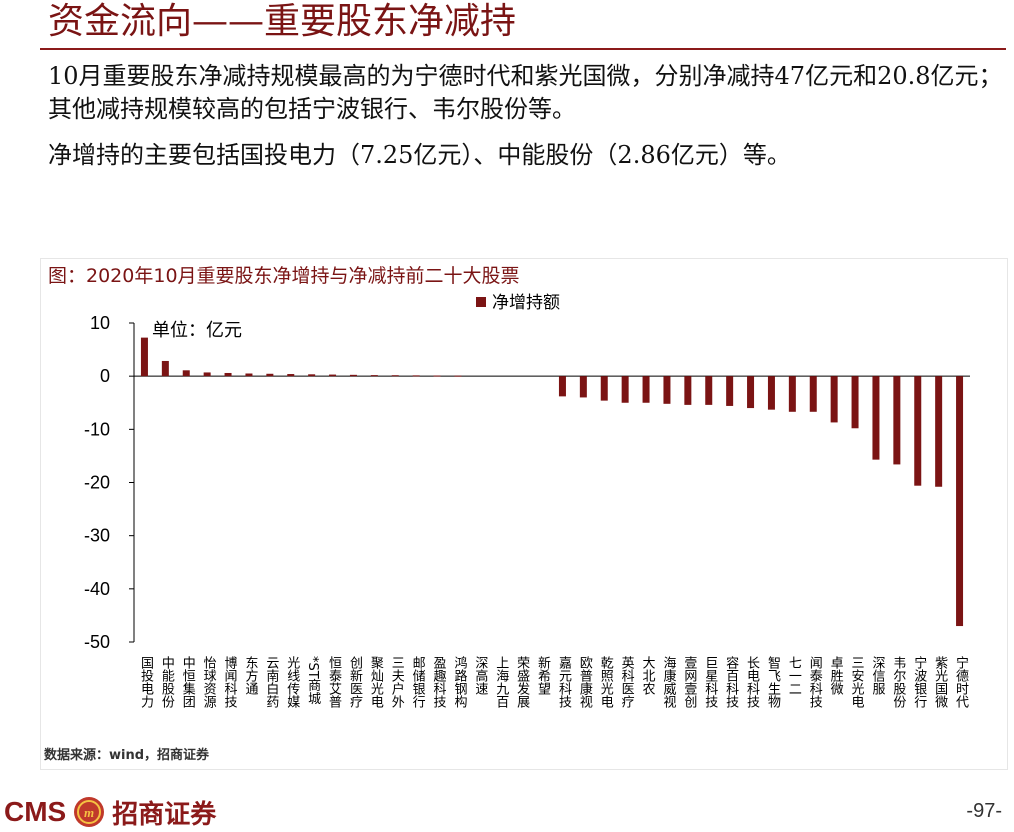  I want to click on category-label: 创新医疗, so click(355, 682).